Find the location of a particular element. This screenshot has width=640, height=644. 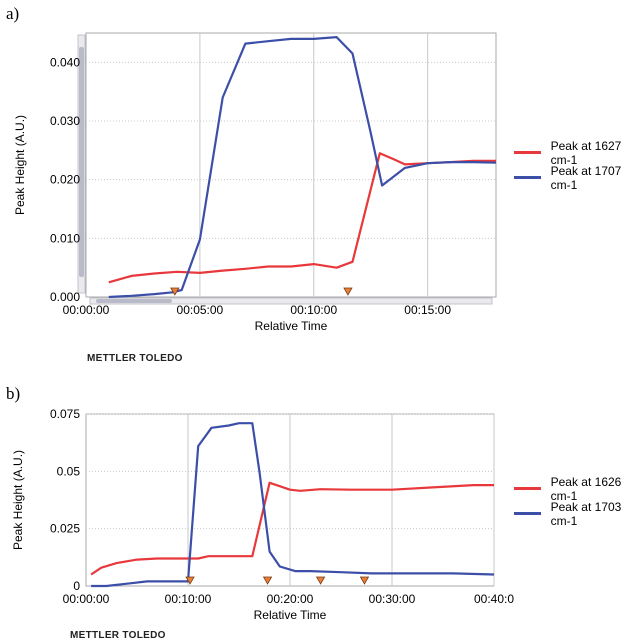

legend-label: Peak at 1707 cm-1 is located at coordinates (586, 177).